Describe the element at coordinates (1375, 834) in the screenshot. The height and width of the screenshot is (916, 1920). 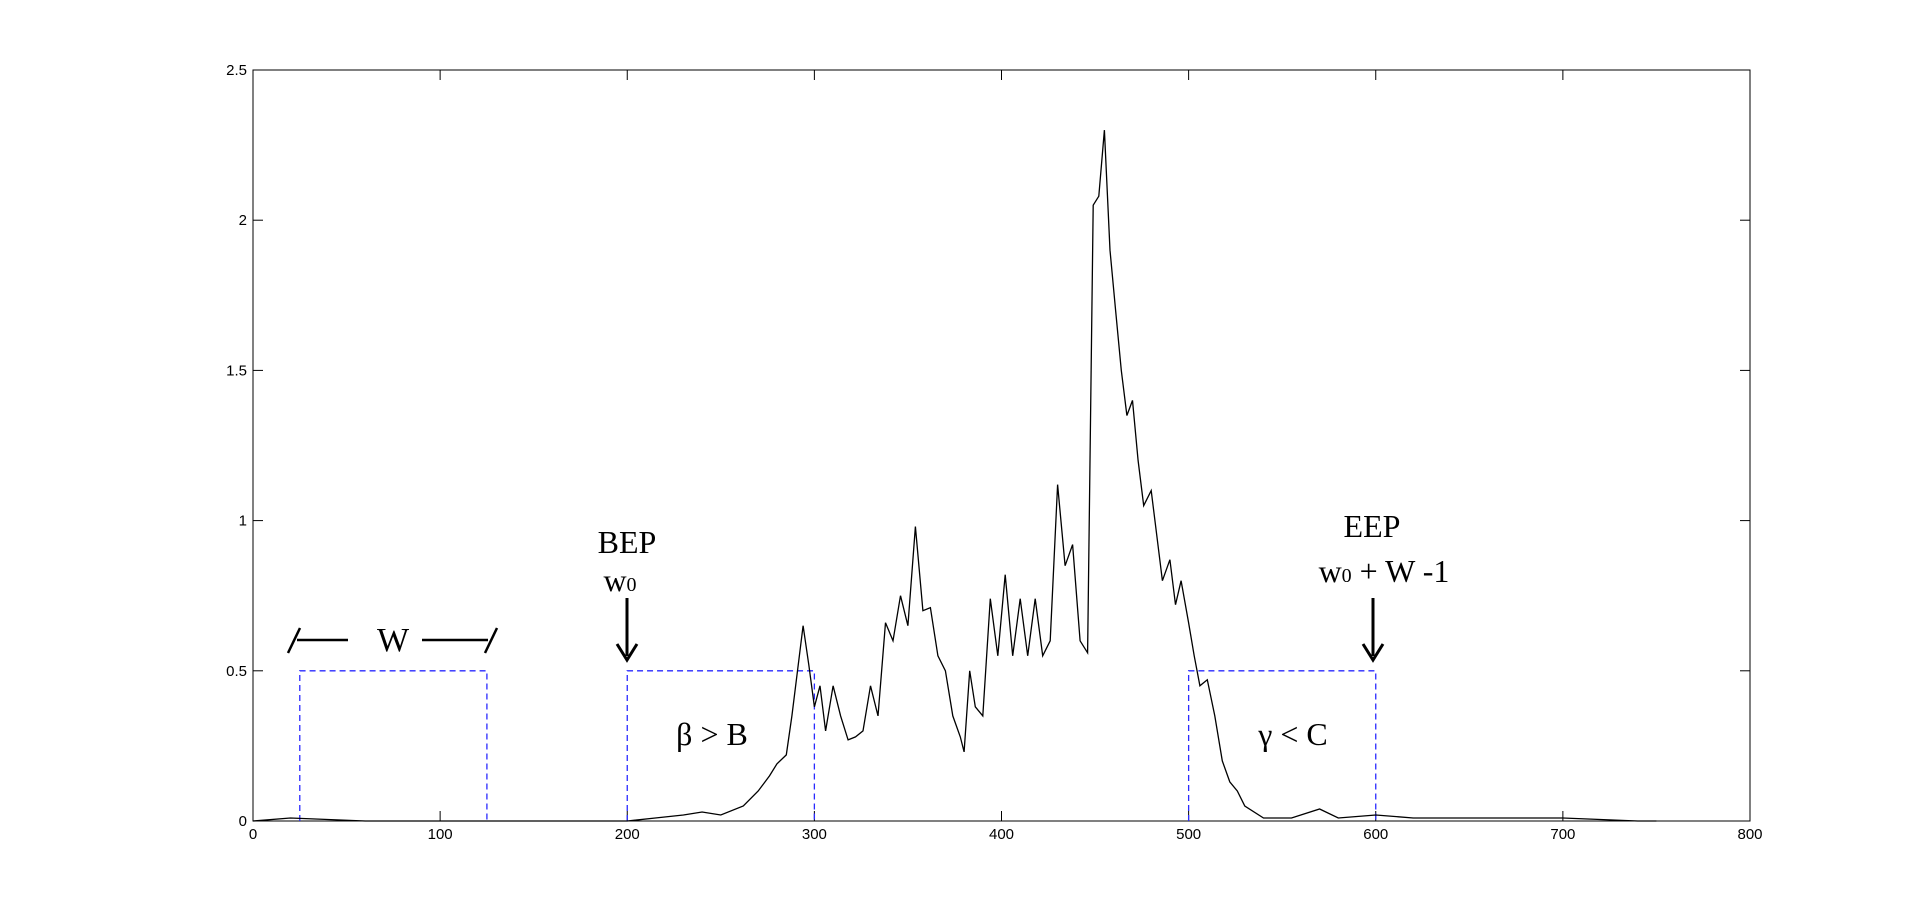
I see `x-tick-label: 600` at that location.